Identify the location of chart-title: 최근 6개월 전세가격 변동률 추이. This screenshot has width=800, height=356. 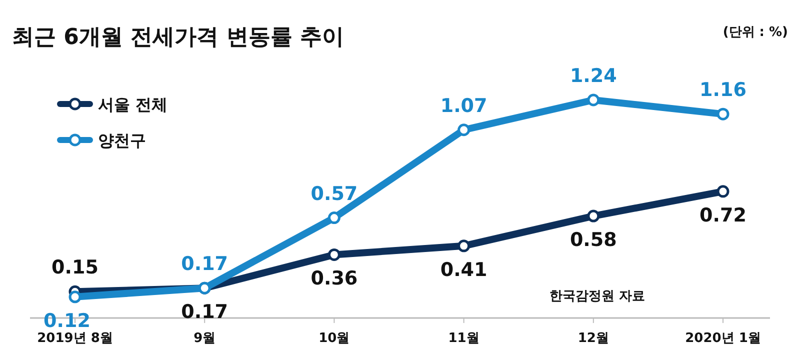
(178, 37).